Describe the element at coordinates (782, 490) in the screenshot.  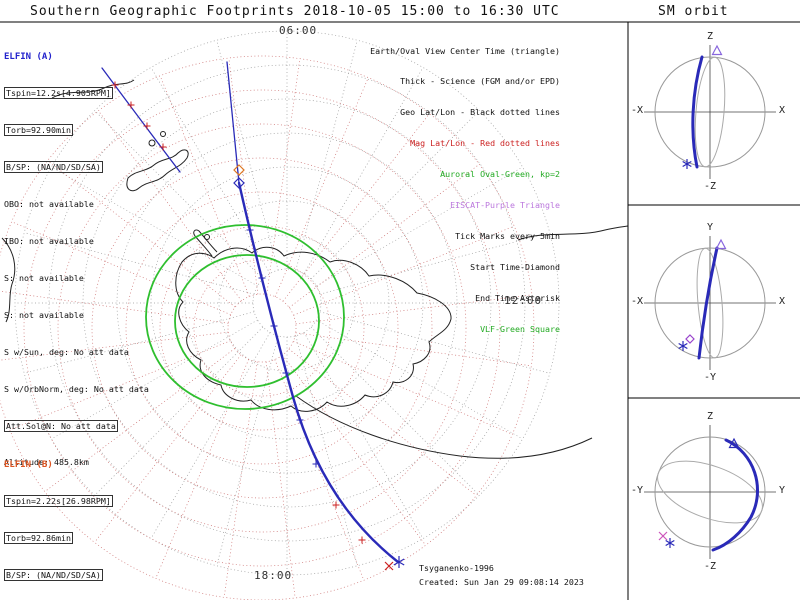
I see `orbit3-axis-right: Y` at that location.